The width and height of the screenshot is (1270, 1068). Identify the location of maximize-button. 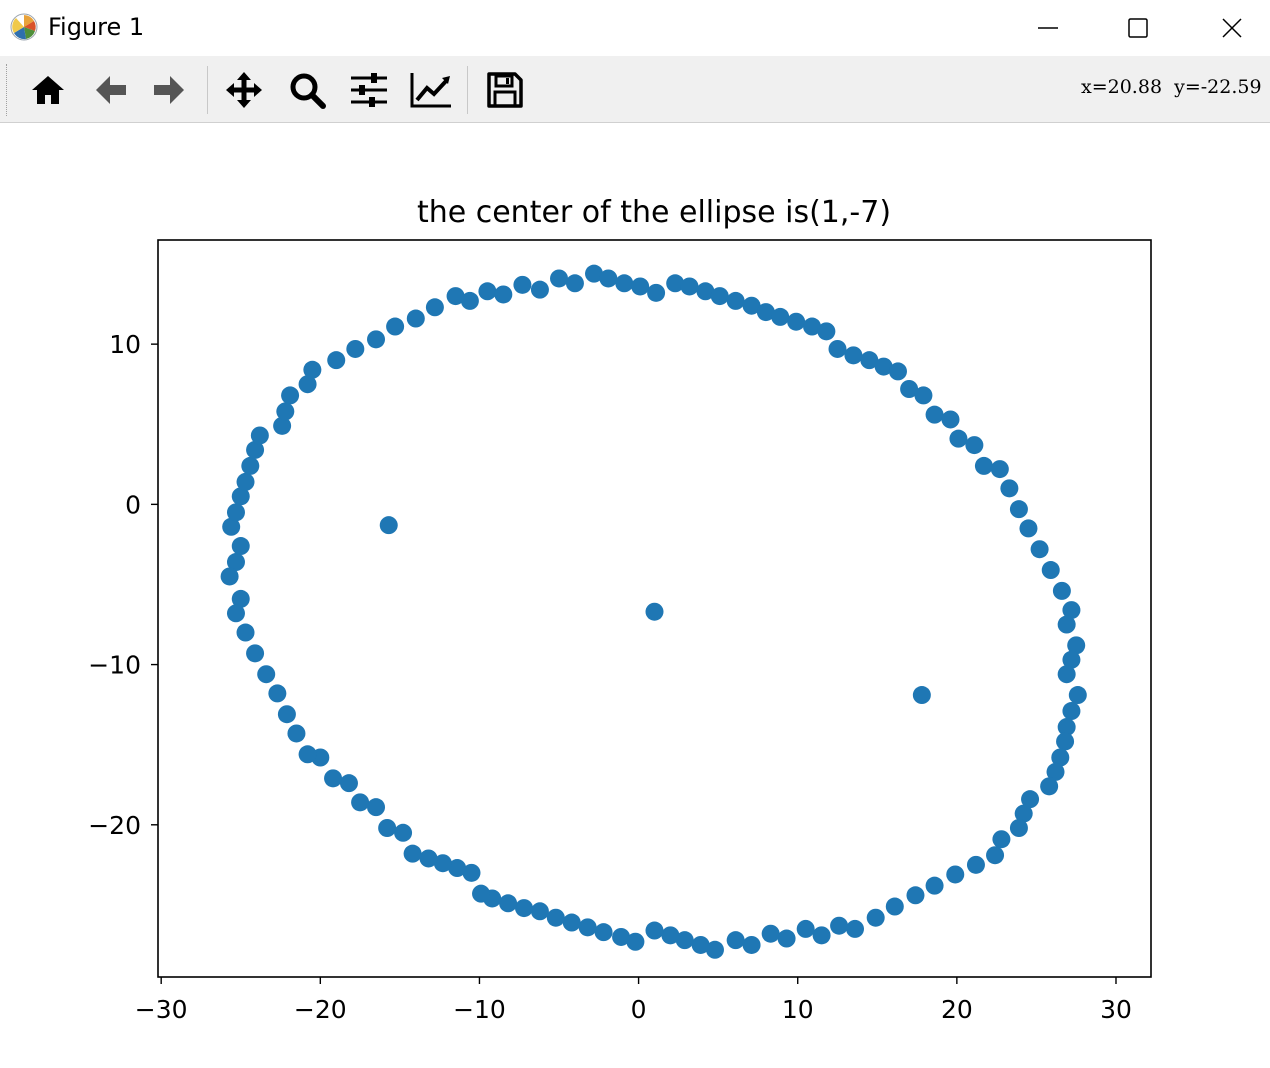
(1138, 28).